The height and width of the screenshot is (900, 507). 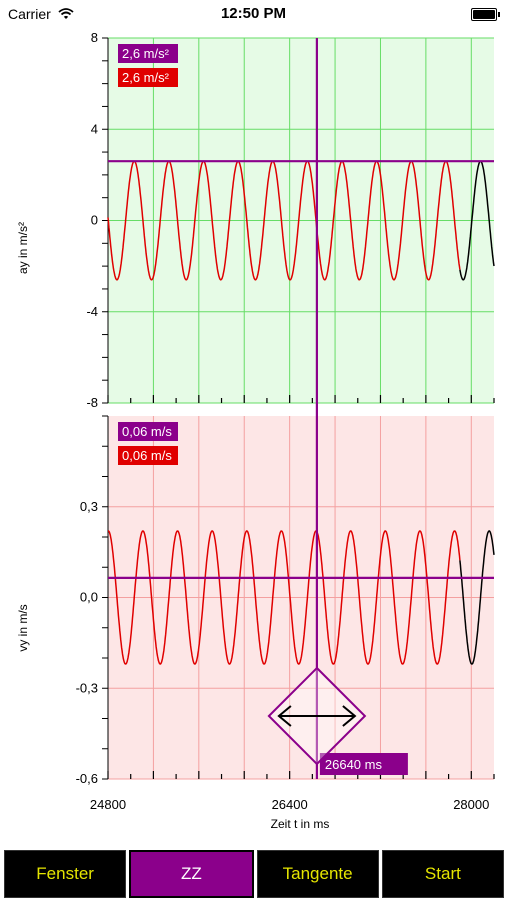 I want to click on tangente-button: Tangente, so click(x=317, y=874).